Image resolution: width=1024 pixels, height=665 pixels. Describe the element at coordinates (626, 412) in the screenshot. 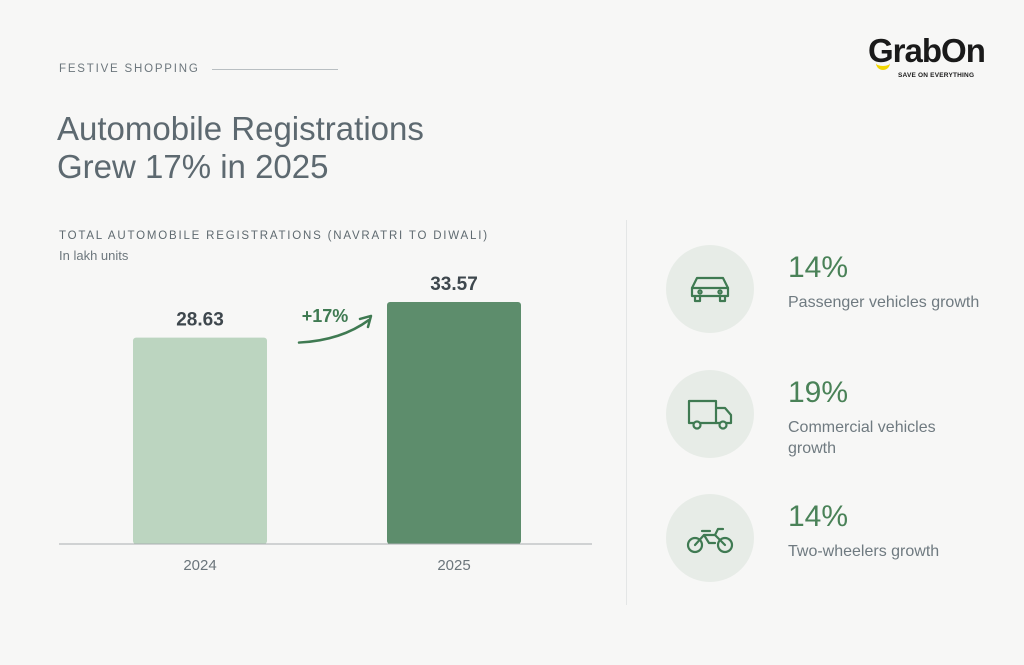

I see `panel-divider` at that location.